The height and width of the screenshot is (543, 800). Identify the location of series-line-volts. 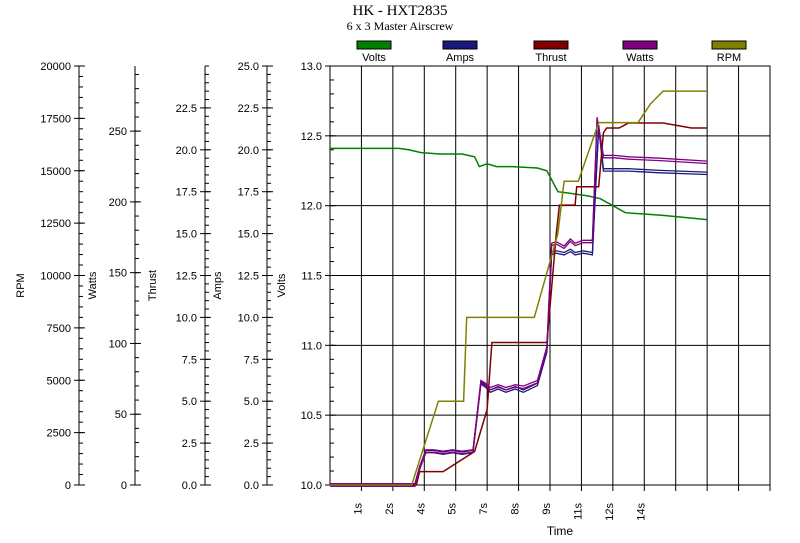
(519, 184).